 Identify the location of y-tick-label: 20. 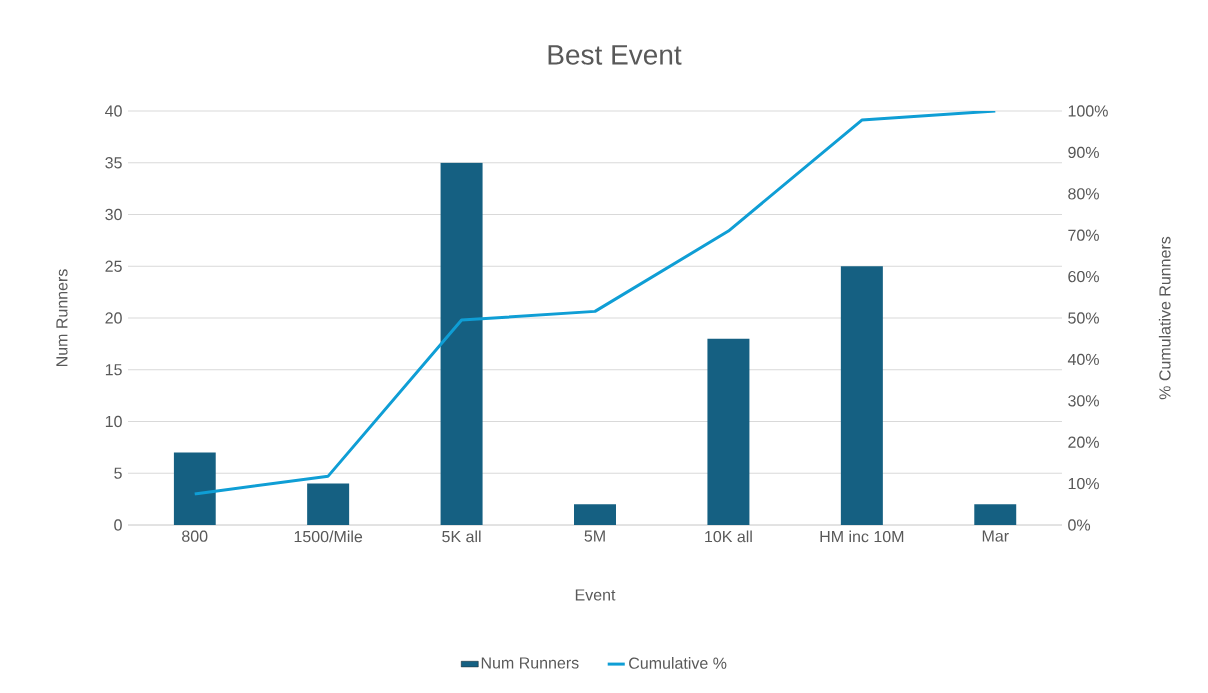
(113, 318).